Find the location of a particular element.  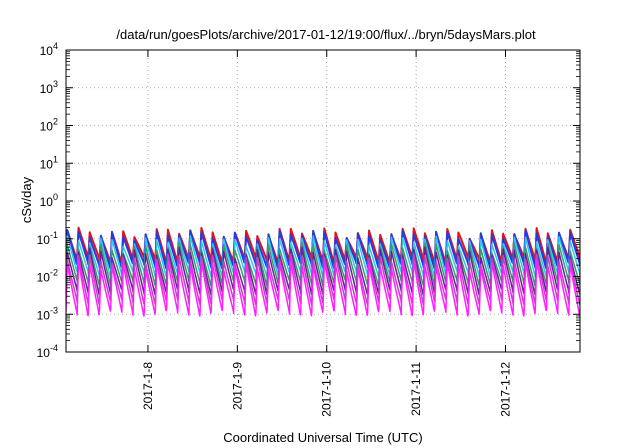

y-tick-label: 10⁻³ is located at coordinates (47, 313).